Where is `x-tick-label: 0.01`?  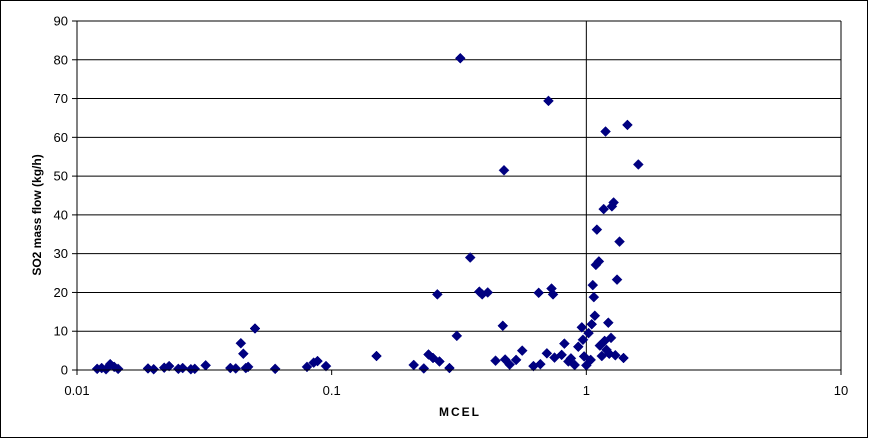
x-tick-label: 0.01 is located at coordinates (76, 390).